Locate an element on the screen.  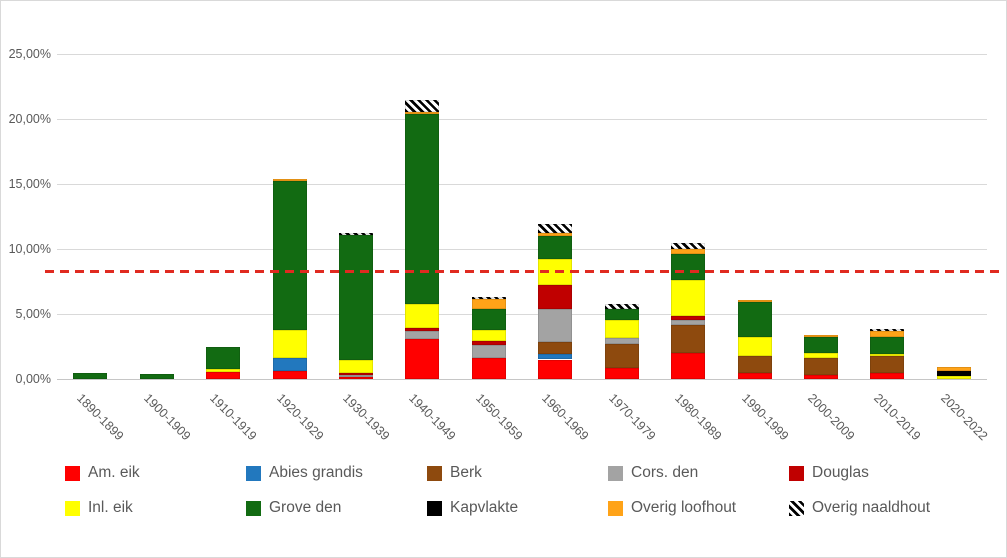
legend-swatch-overig-naaldhout-icon is located at coordinates (796, 508).